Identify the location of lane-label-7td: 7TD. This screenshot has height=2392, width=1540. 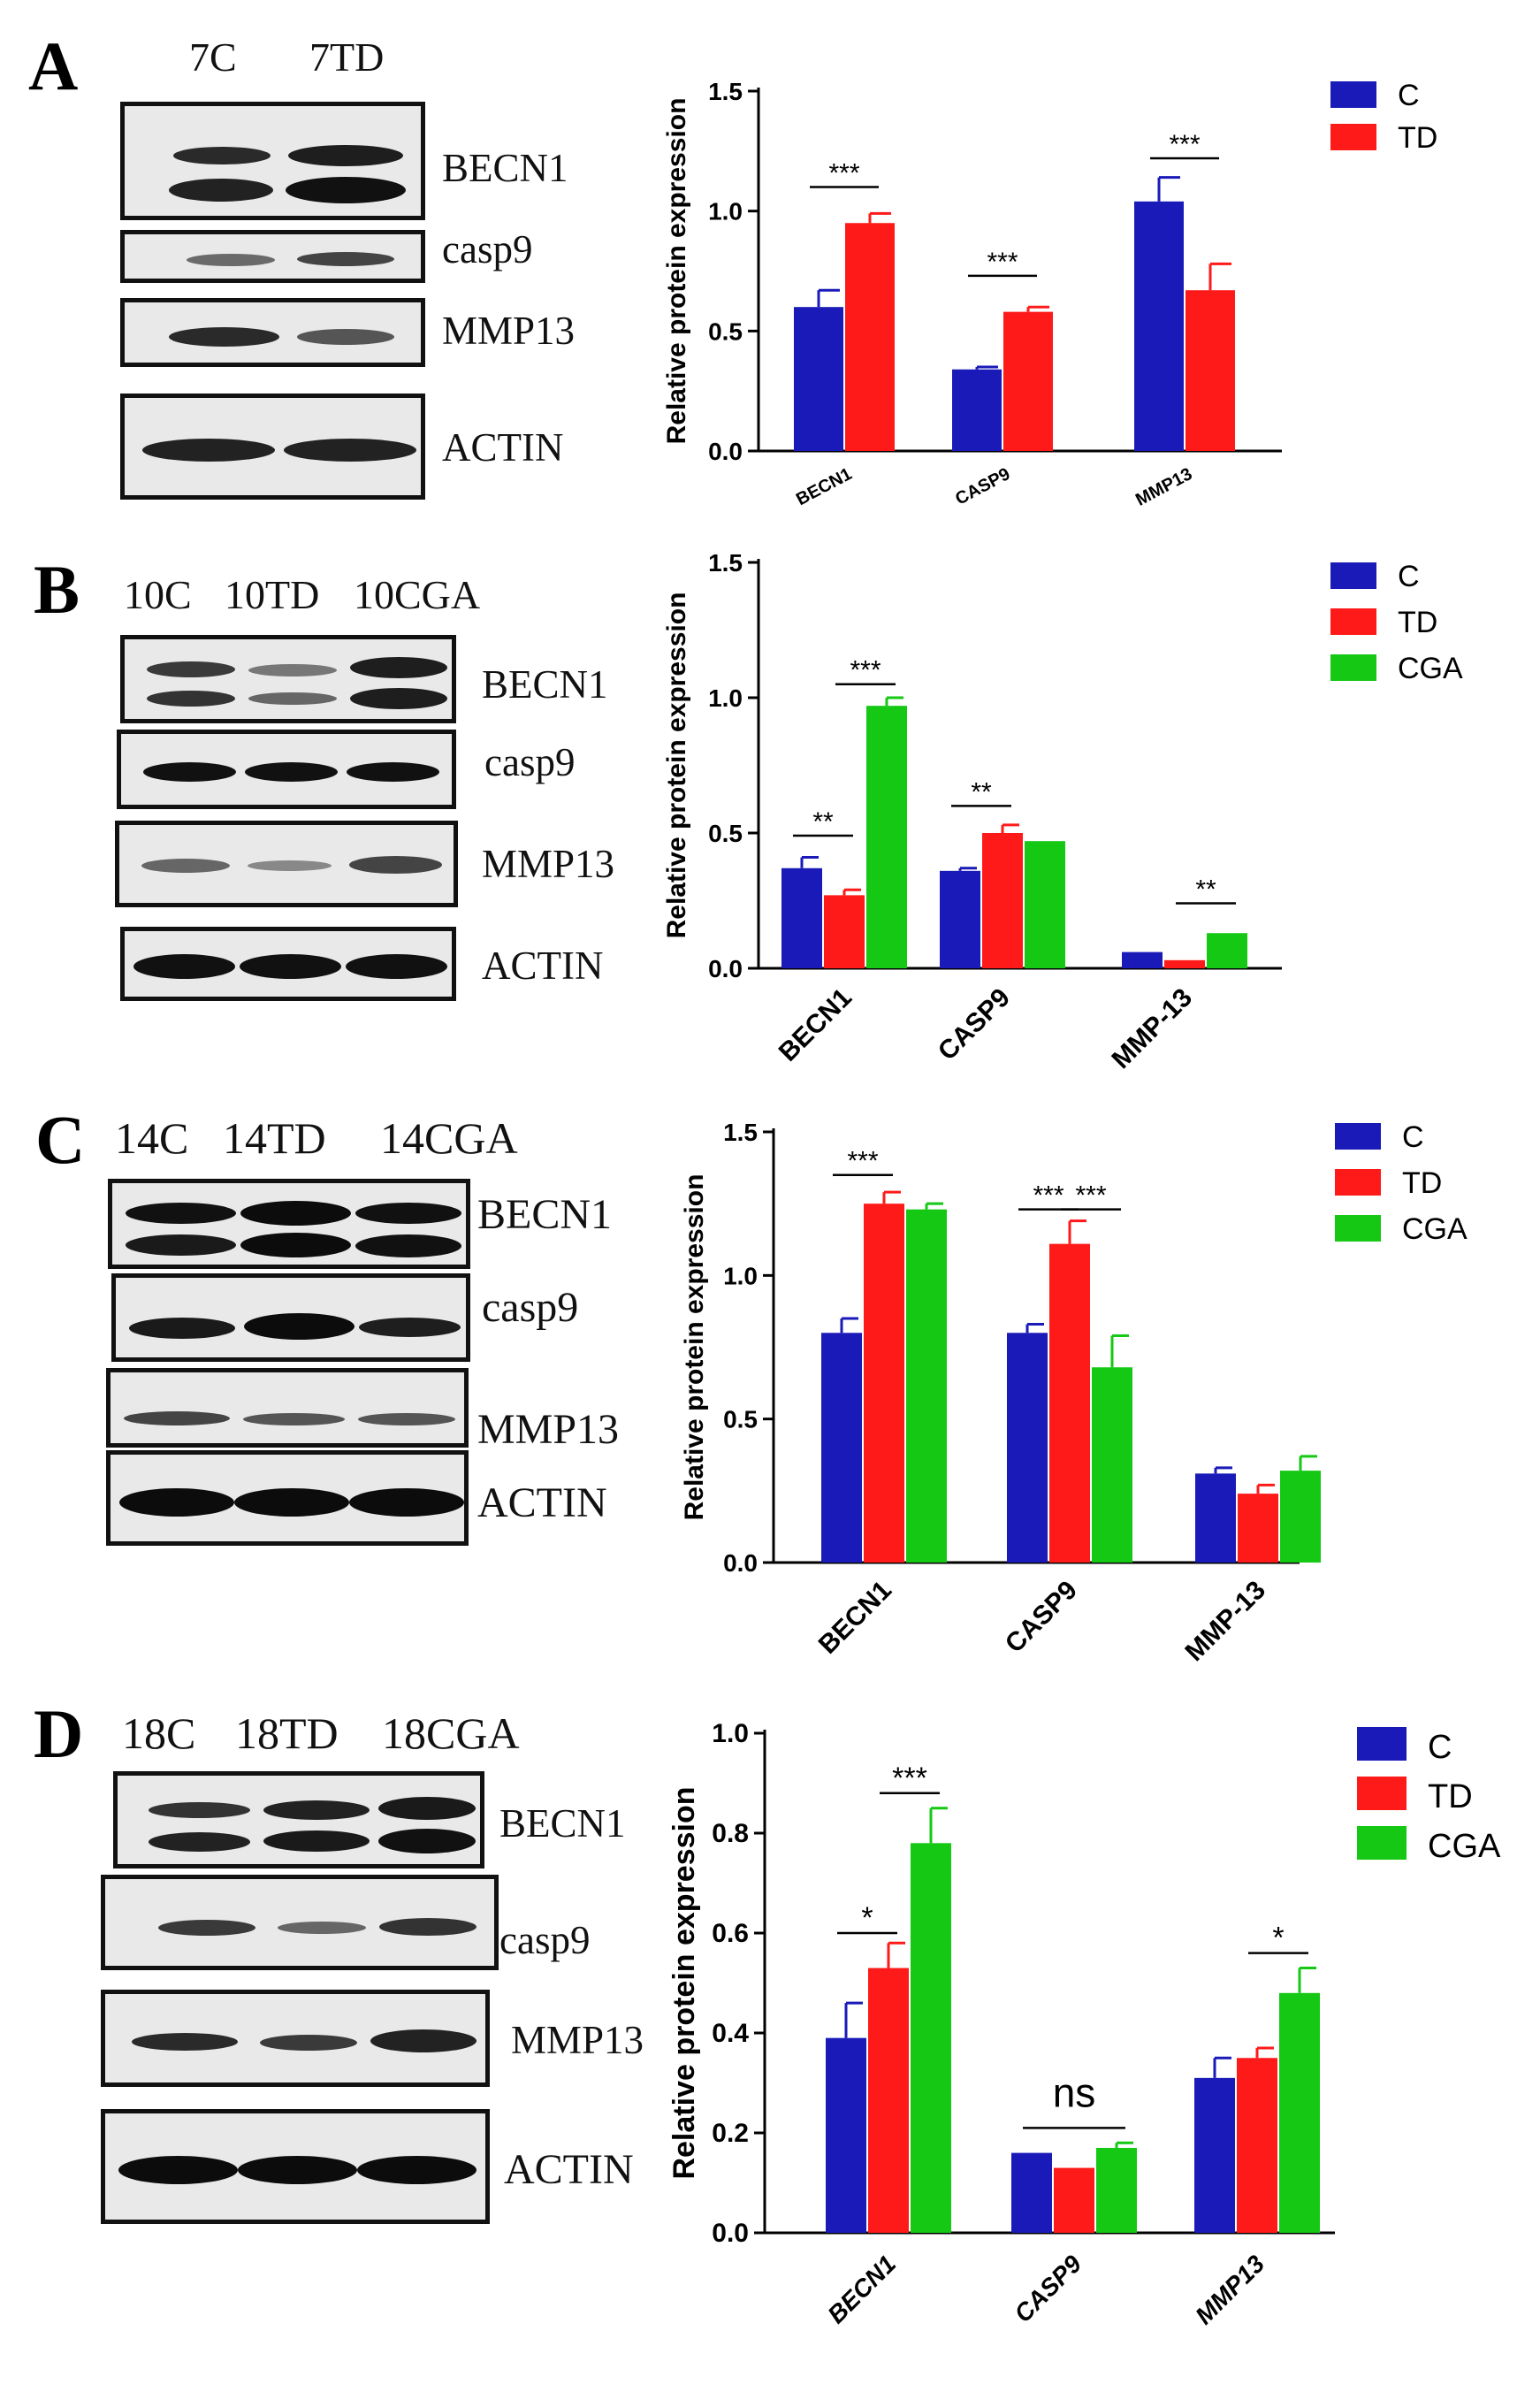
(347, 57).